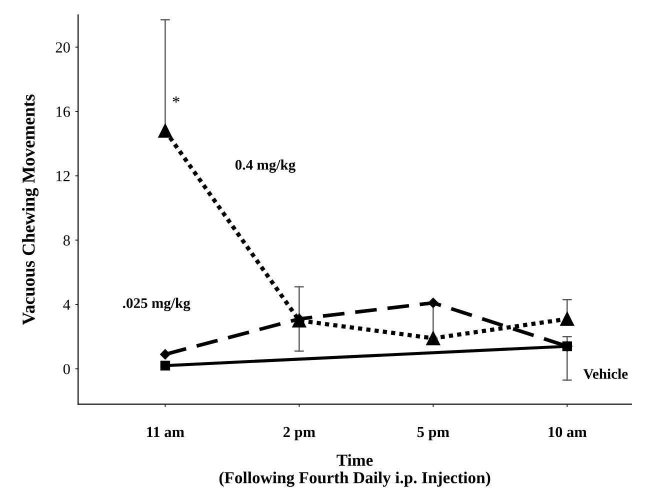 This screenshot has height=499, width=651. I want to click on y-tick-label: 0, so click(66, 369).